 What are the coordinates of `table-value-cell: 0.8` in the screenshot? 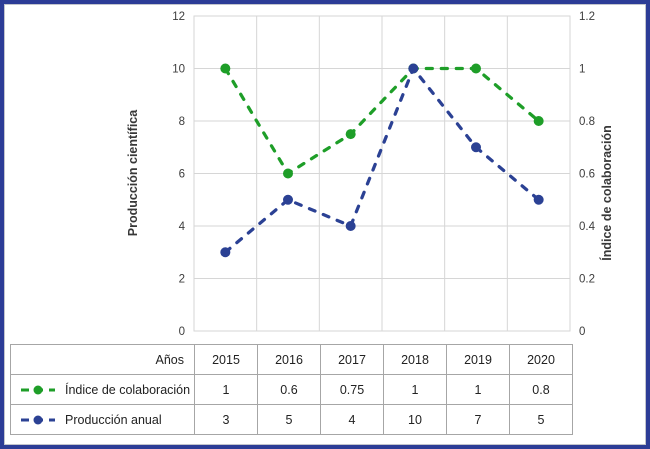 It's located at (541, 389).